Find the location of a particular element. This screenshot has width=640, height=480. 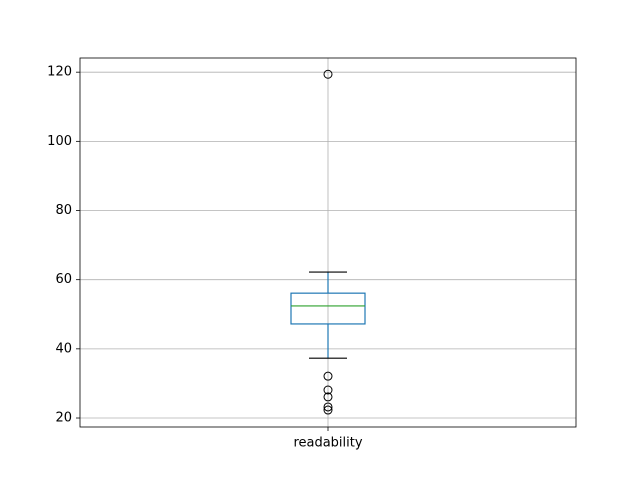

y-tick-label: 20 is located at coordinates (63, 418).